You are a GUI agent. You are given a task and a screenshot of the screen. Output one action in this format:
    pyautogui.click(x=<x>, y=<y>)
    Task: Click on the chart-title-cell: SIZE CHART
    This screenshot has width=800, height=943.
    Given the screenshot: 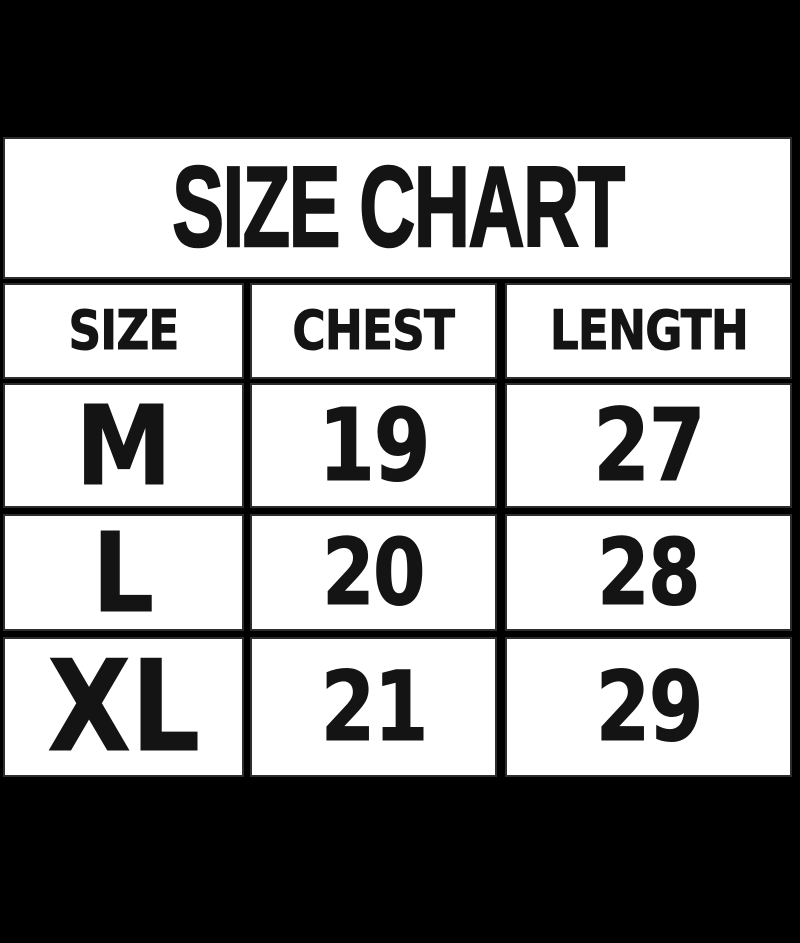 What is the action you would take?
    pyautogui.click(x=397, y=208)
    